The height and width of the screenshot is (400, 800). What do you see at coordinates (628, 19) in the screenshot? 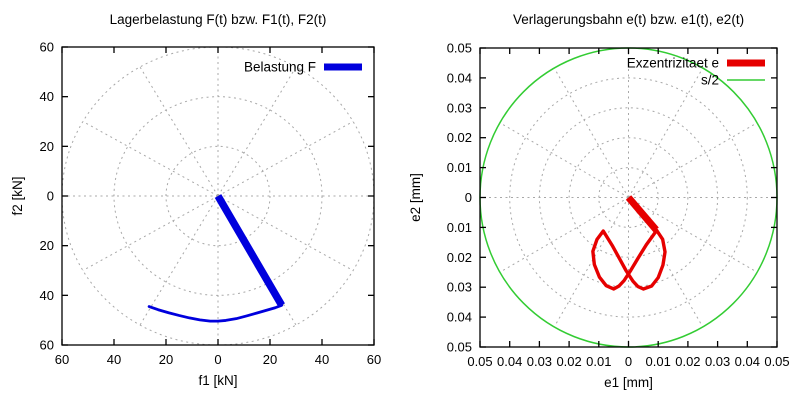
I see `chart-title: Verlagerungsbahn e(t) bzw. e1(t), e2(t)` at bounding box center [628, 19].